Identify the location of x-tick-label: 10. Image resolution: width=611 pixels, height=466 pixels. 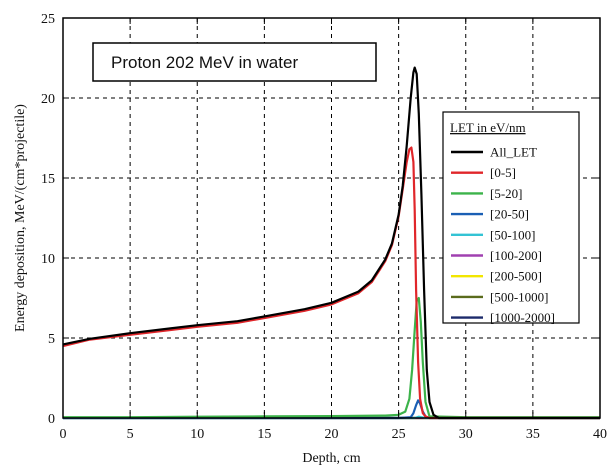
(197, 434).